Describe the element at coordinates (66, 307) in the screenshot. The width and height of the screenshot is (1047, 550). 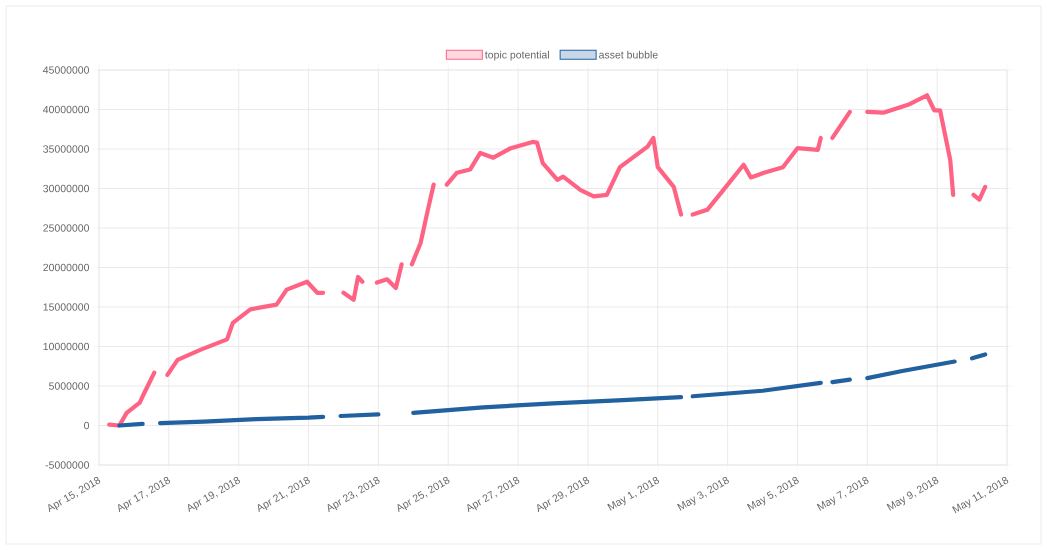
I see `y-tick-label: 15000000` at that location.